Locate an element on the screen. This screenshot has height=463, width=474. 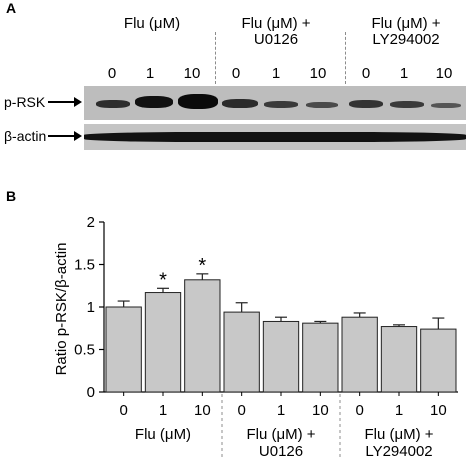
blot-group-header-ly294002: Flu (μM) + LY294002 is located at coordinates (405, 32).